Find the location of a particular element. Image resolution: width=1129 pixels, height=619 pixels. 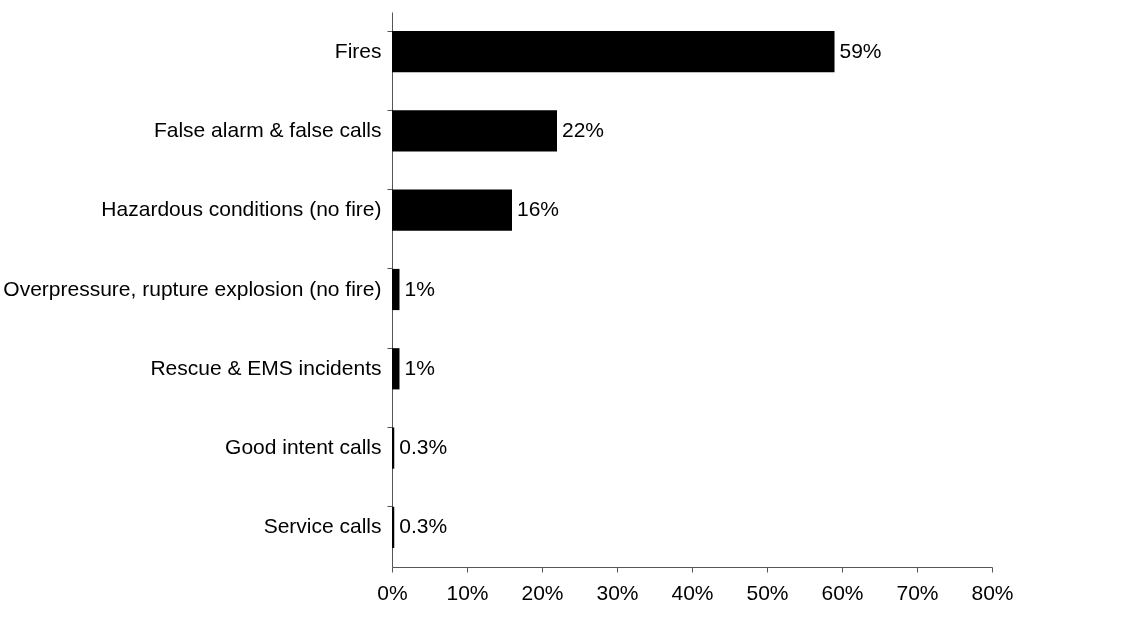

x-tick-label: 60% is located at coordinates (842, 592).